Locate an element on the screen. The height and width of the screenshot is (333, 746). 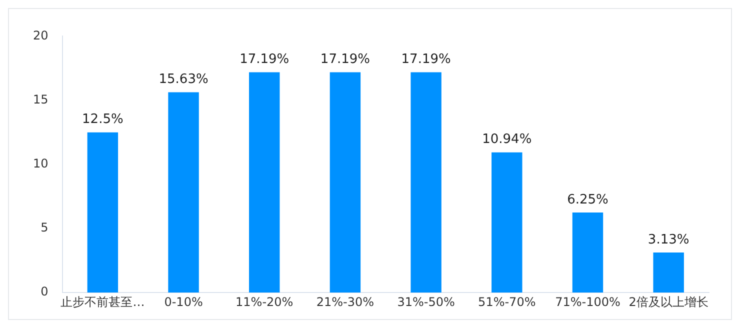
data-label: 15.63% is located at coordinates (183, 80).